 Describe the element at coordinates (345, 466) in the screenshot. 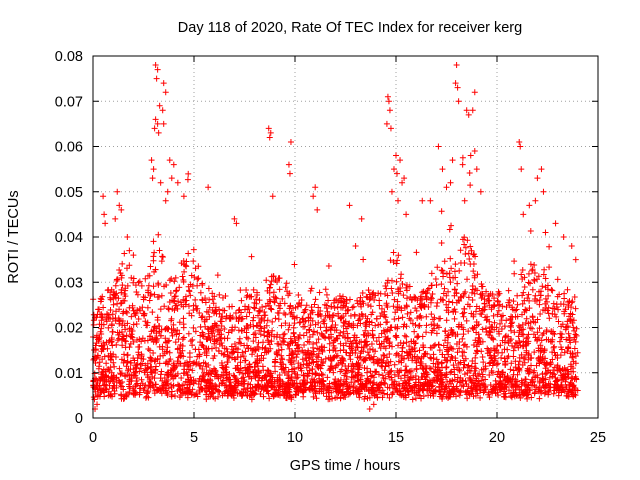

I see `x-axis-label: GPS time / hours` at that location.